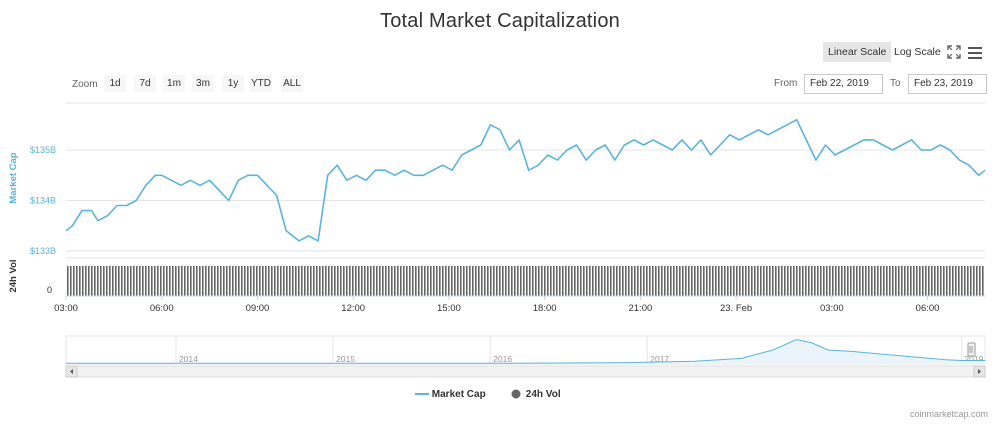 The image size is (1000, 433). I want to click on legend-dot-icon, so click(516, 394).